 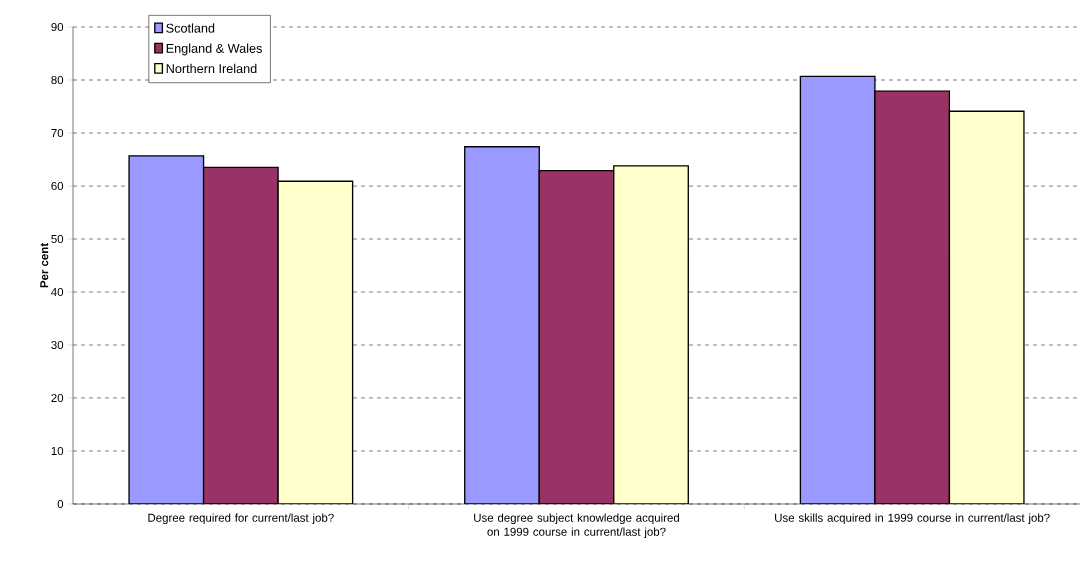 What do you see at coordinates (214, 49) in the screenshot?
I see `legend-label: England & Wales` at bounding box center [214, 49].